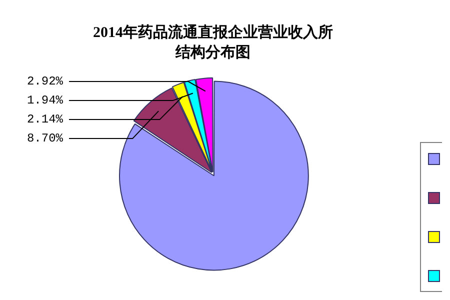  I want to click on chart-title: 2014年药品流通直报企业营业收入所, so click(213, 31).